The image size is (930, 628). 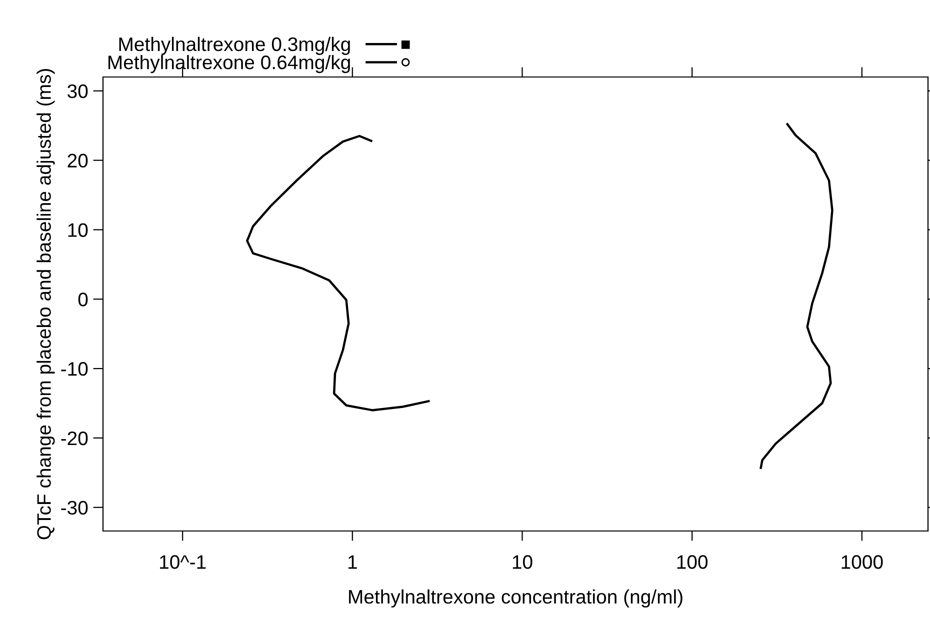 What do you see at coordinates (234, 45) in the screenshot?
I see `legend-label: Methylnaltrexone 0.3mg/kg` at bounding box center [234, 45].